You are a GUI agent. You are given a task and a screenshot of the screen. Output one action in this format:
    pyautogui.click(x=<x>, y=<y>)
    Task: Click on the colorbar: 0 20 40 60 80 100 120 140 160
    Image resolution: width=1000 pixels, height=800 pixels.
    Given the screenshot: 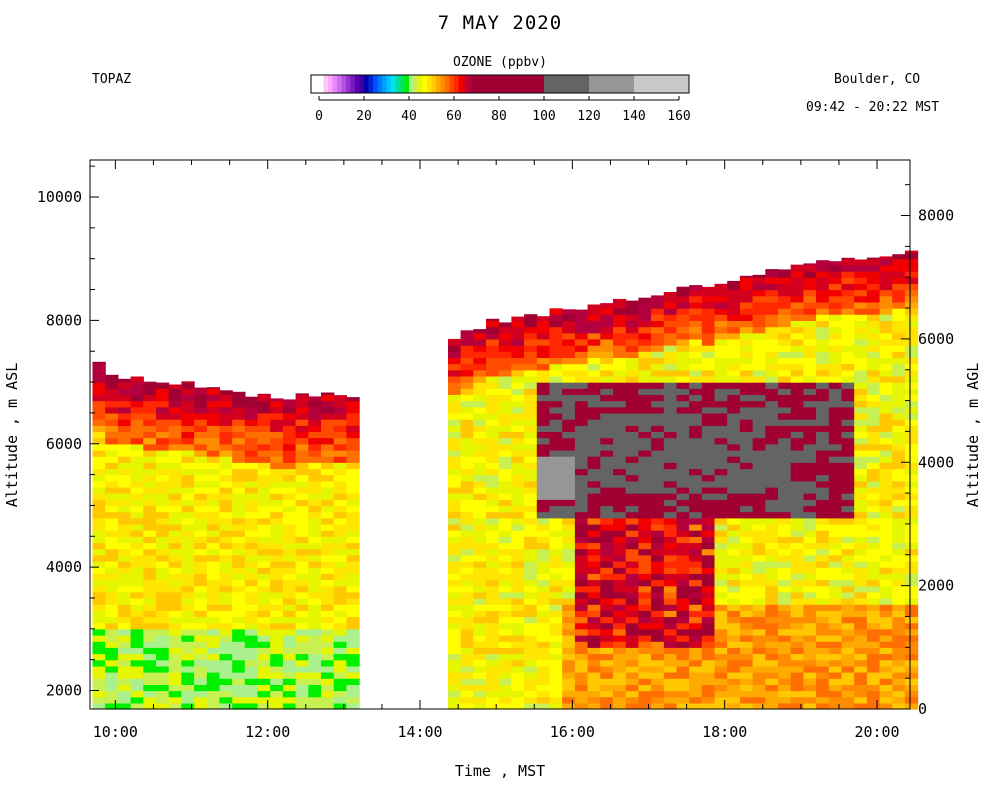 What is the action you would take?
    pyautogui.click(x=500, y=99)
    